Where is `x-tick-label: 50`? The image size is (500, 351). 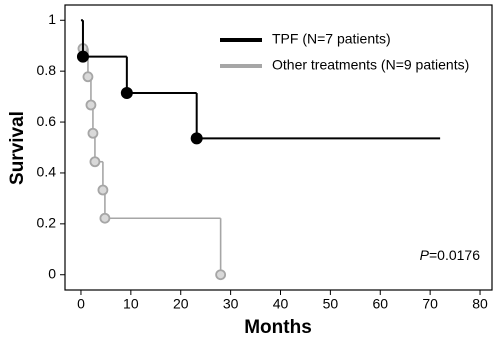 x-tick-label: 50 is located at coordinates (331, 304).